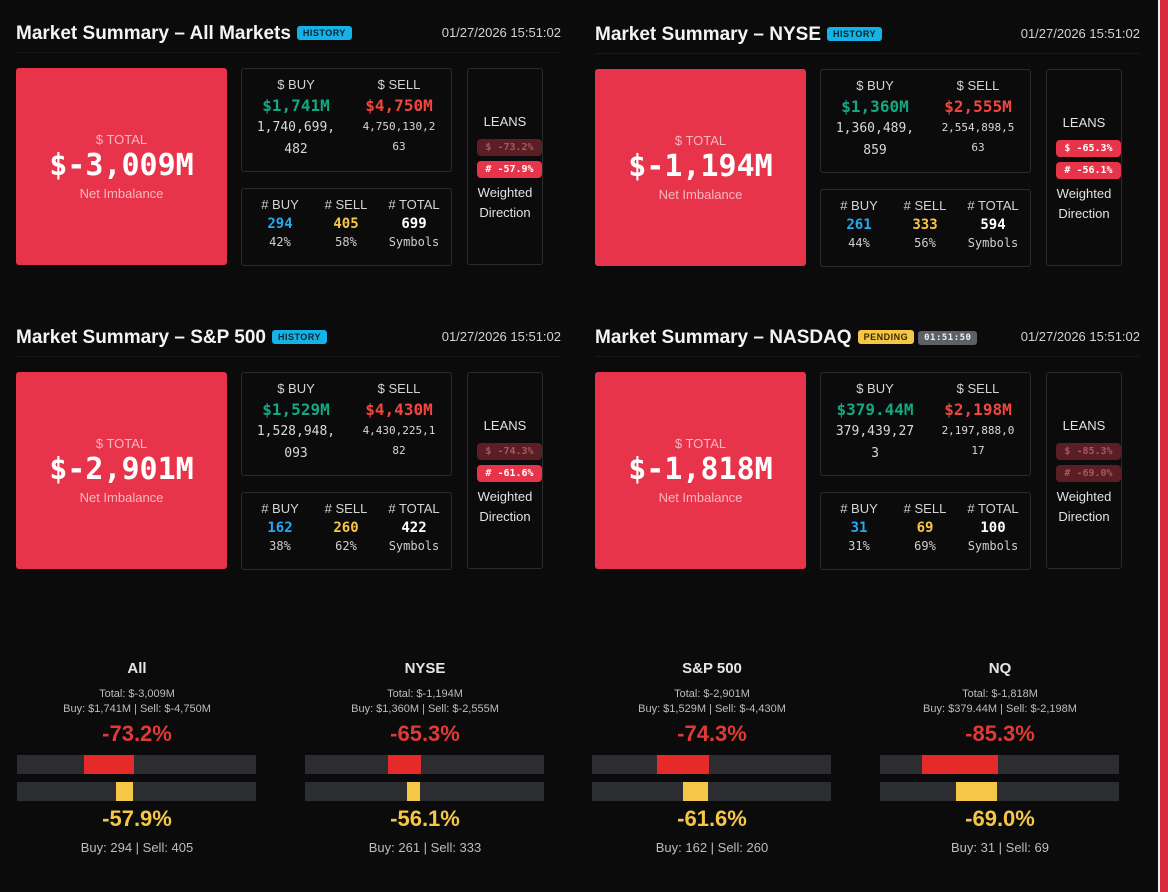 The width and height of the screenshot is (1168, 892). What do you see at coordinates (875, 442) in the screenshot?
I see `dollar-buy-raw: 379,439,27 3` at bounding box center [875, 442].